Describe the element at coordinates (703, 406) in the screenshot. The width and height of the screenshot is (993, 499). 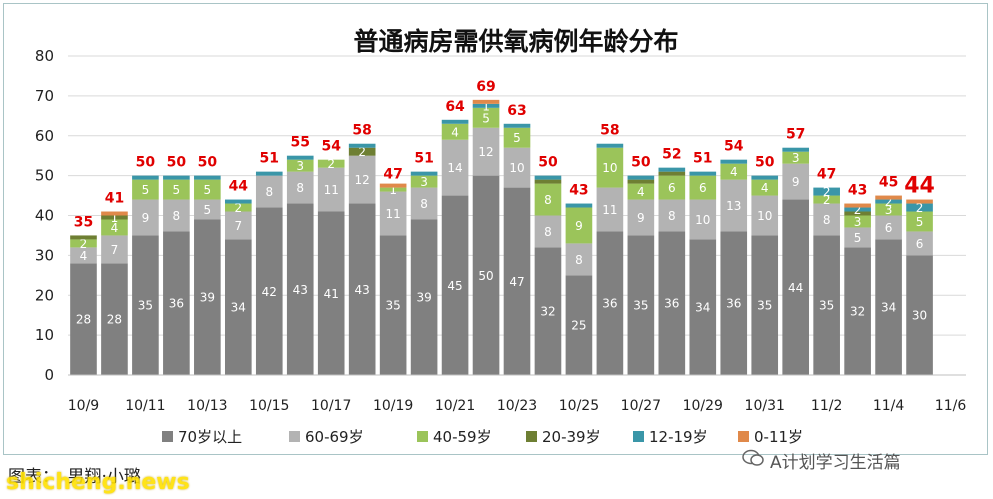
I see `x-tick-label: 10/29` at that location.